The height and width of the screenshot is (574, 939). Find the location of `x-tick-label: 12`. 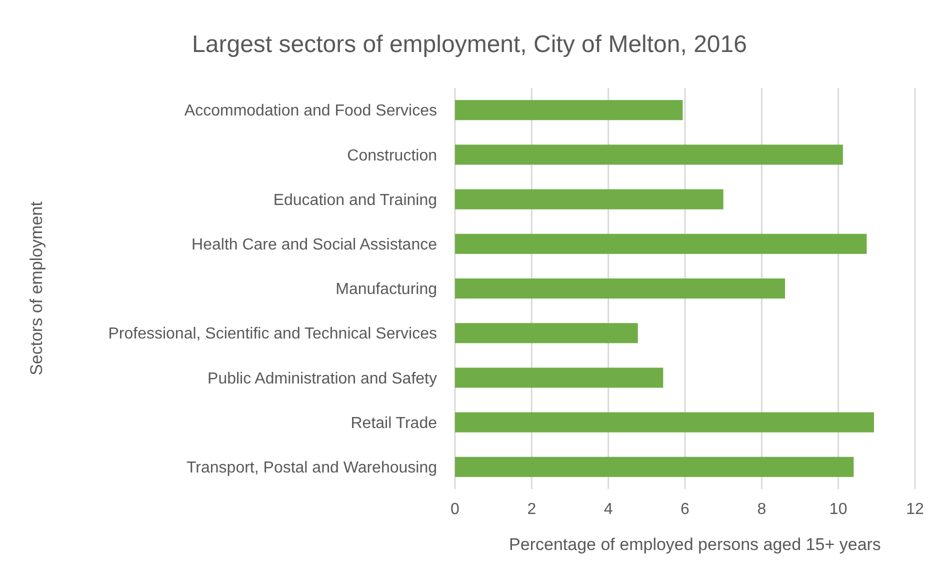

x-tick-label: 12 is located at coordinates (915, 509).